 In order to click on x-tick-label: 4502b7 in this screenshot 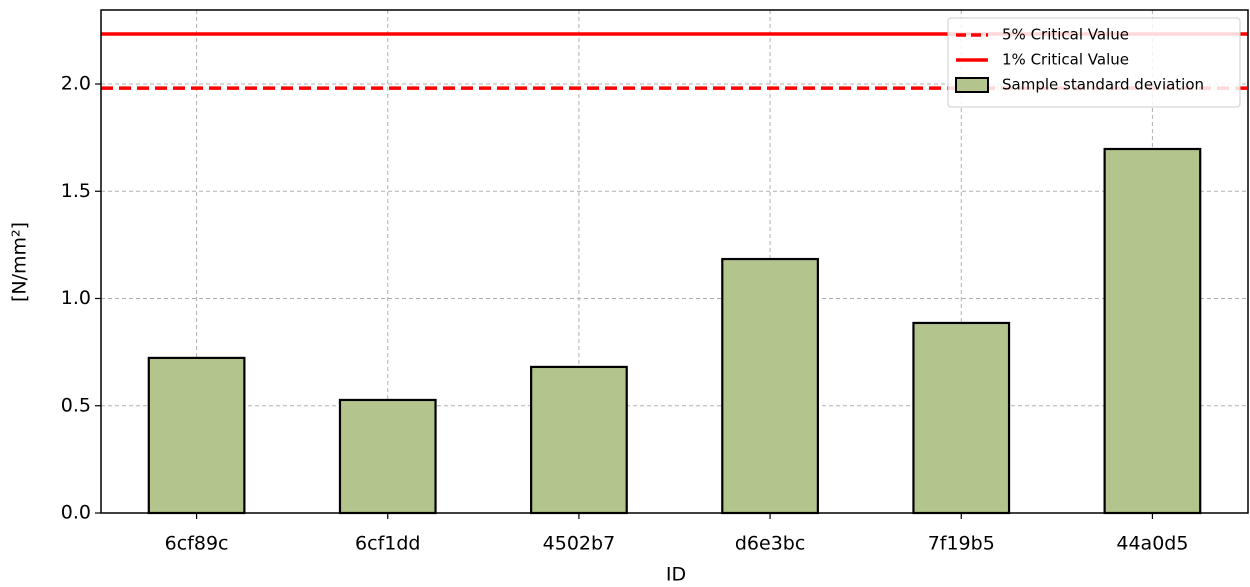, I will do `click(579, 544)`.